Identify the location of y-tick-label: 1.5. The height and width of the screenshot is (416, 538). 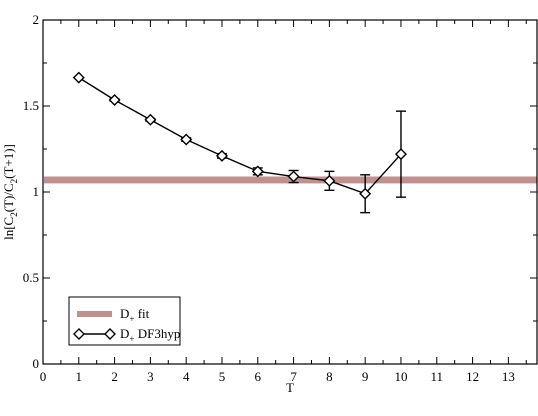
(31, 105).